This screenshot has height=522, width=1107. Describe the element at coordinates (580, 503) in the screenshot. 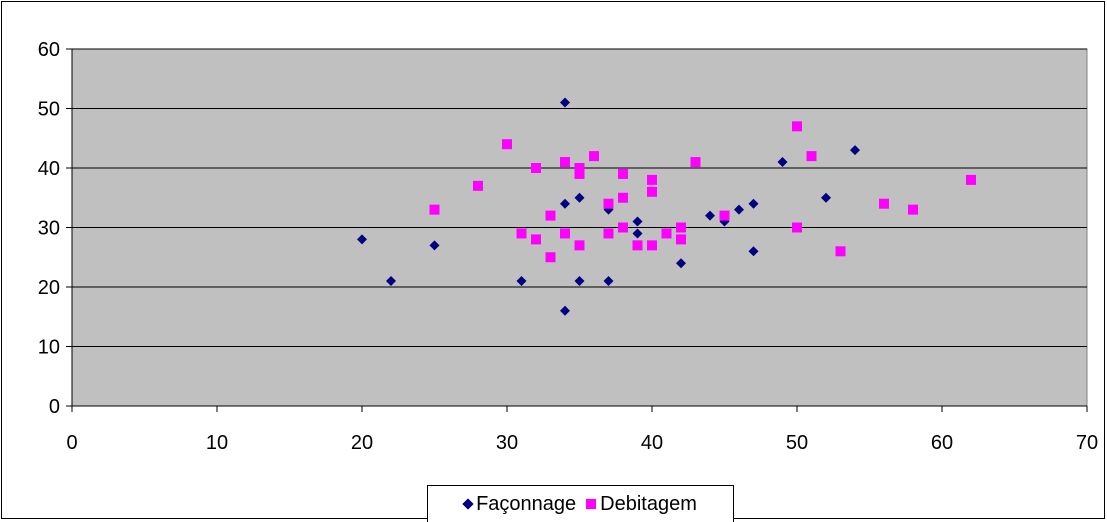

I see `legend: Façonnage Debitagem` at that location.